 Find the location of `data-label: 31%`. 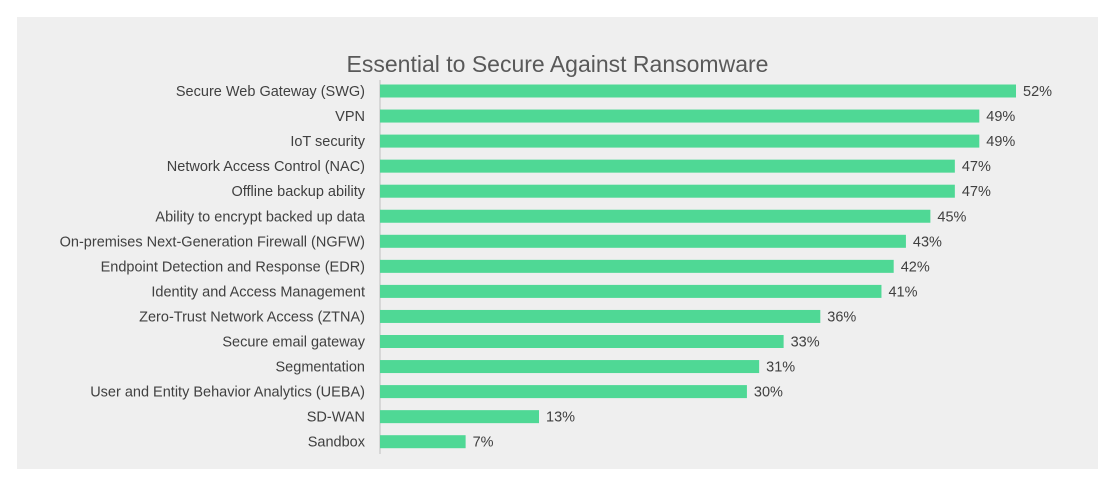

data-label: 31% is located at coordinates (780, 368).